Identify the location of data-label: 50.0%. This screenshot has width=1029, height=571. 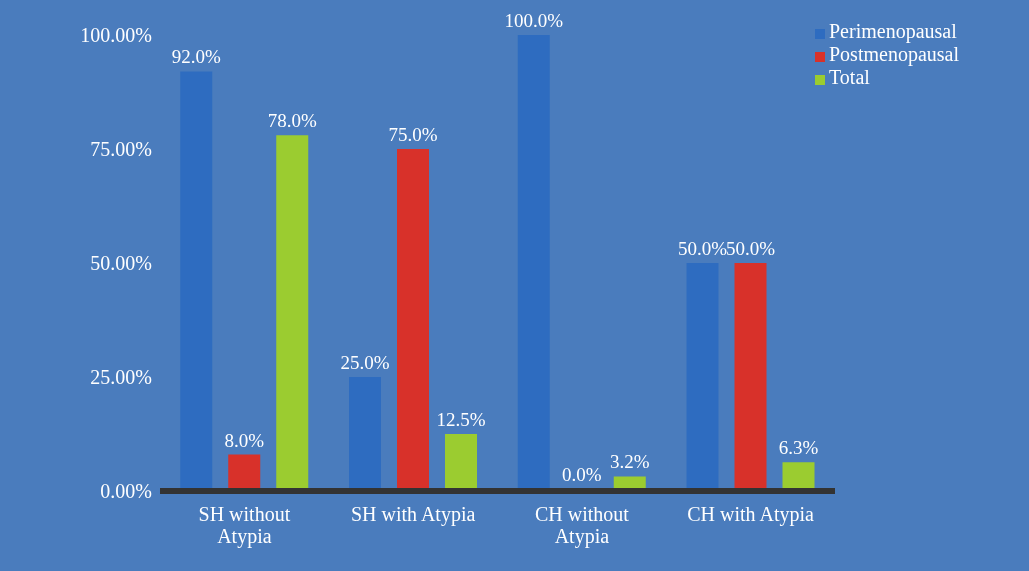
(702, 248).